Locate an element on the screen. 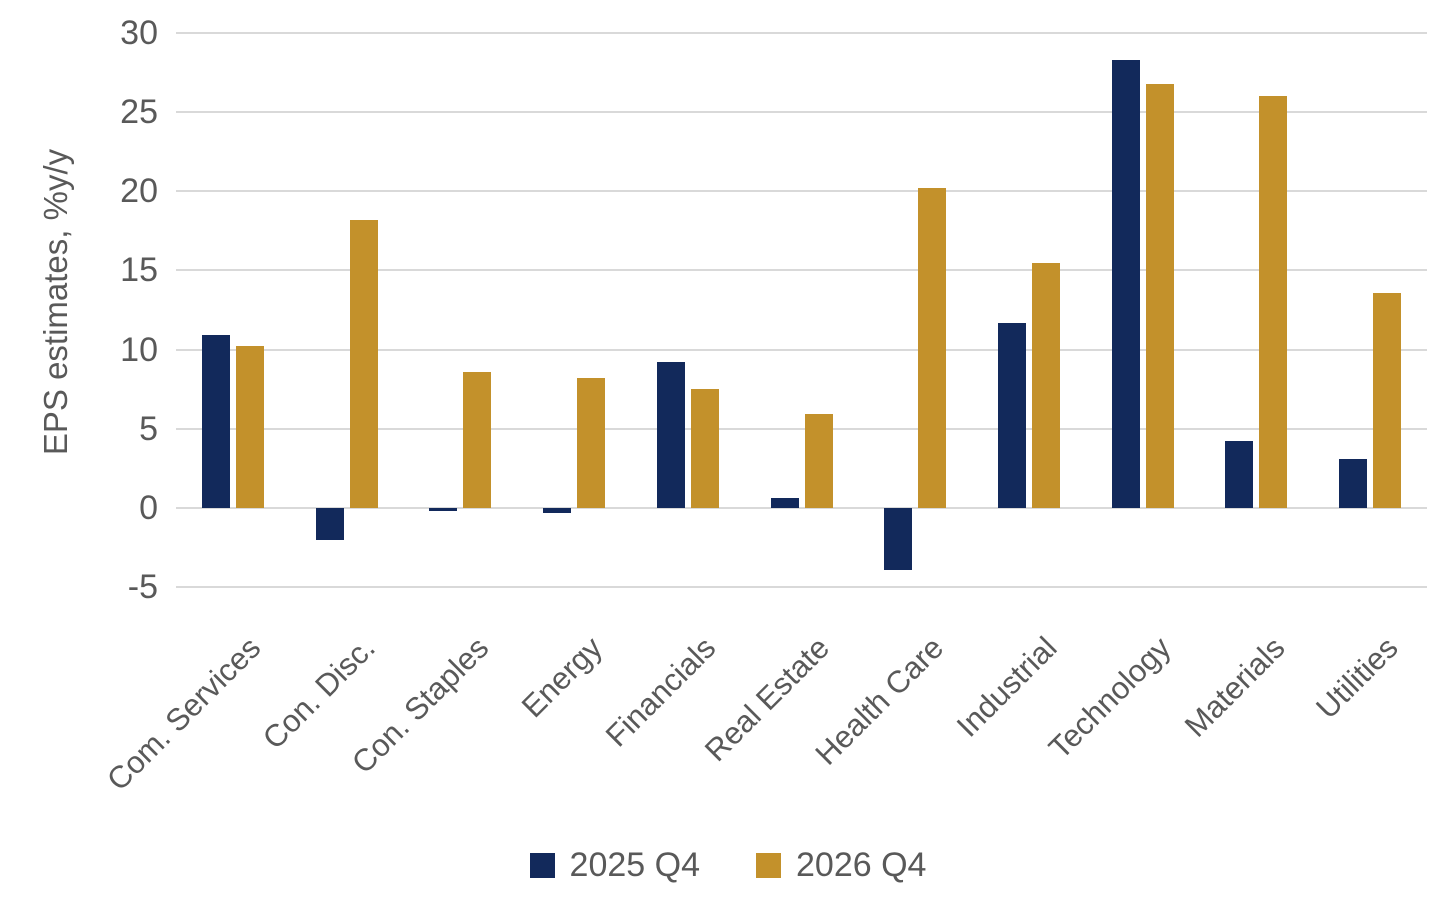 This screenshot has width=1456, height=903. bar-2026-q4-energy is located at coordinates (591, 443).